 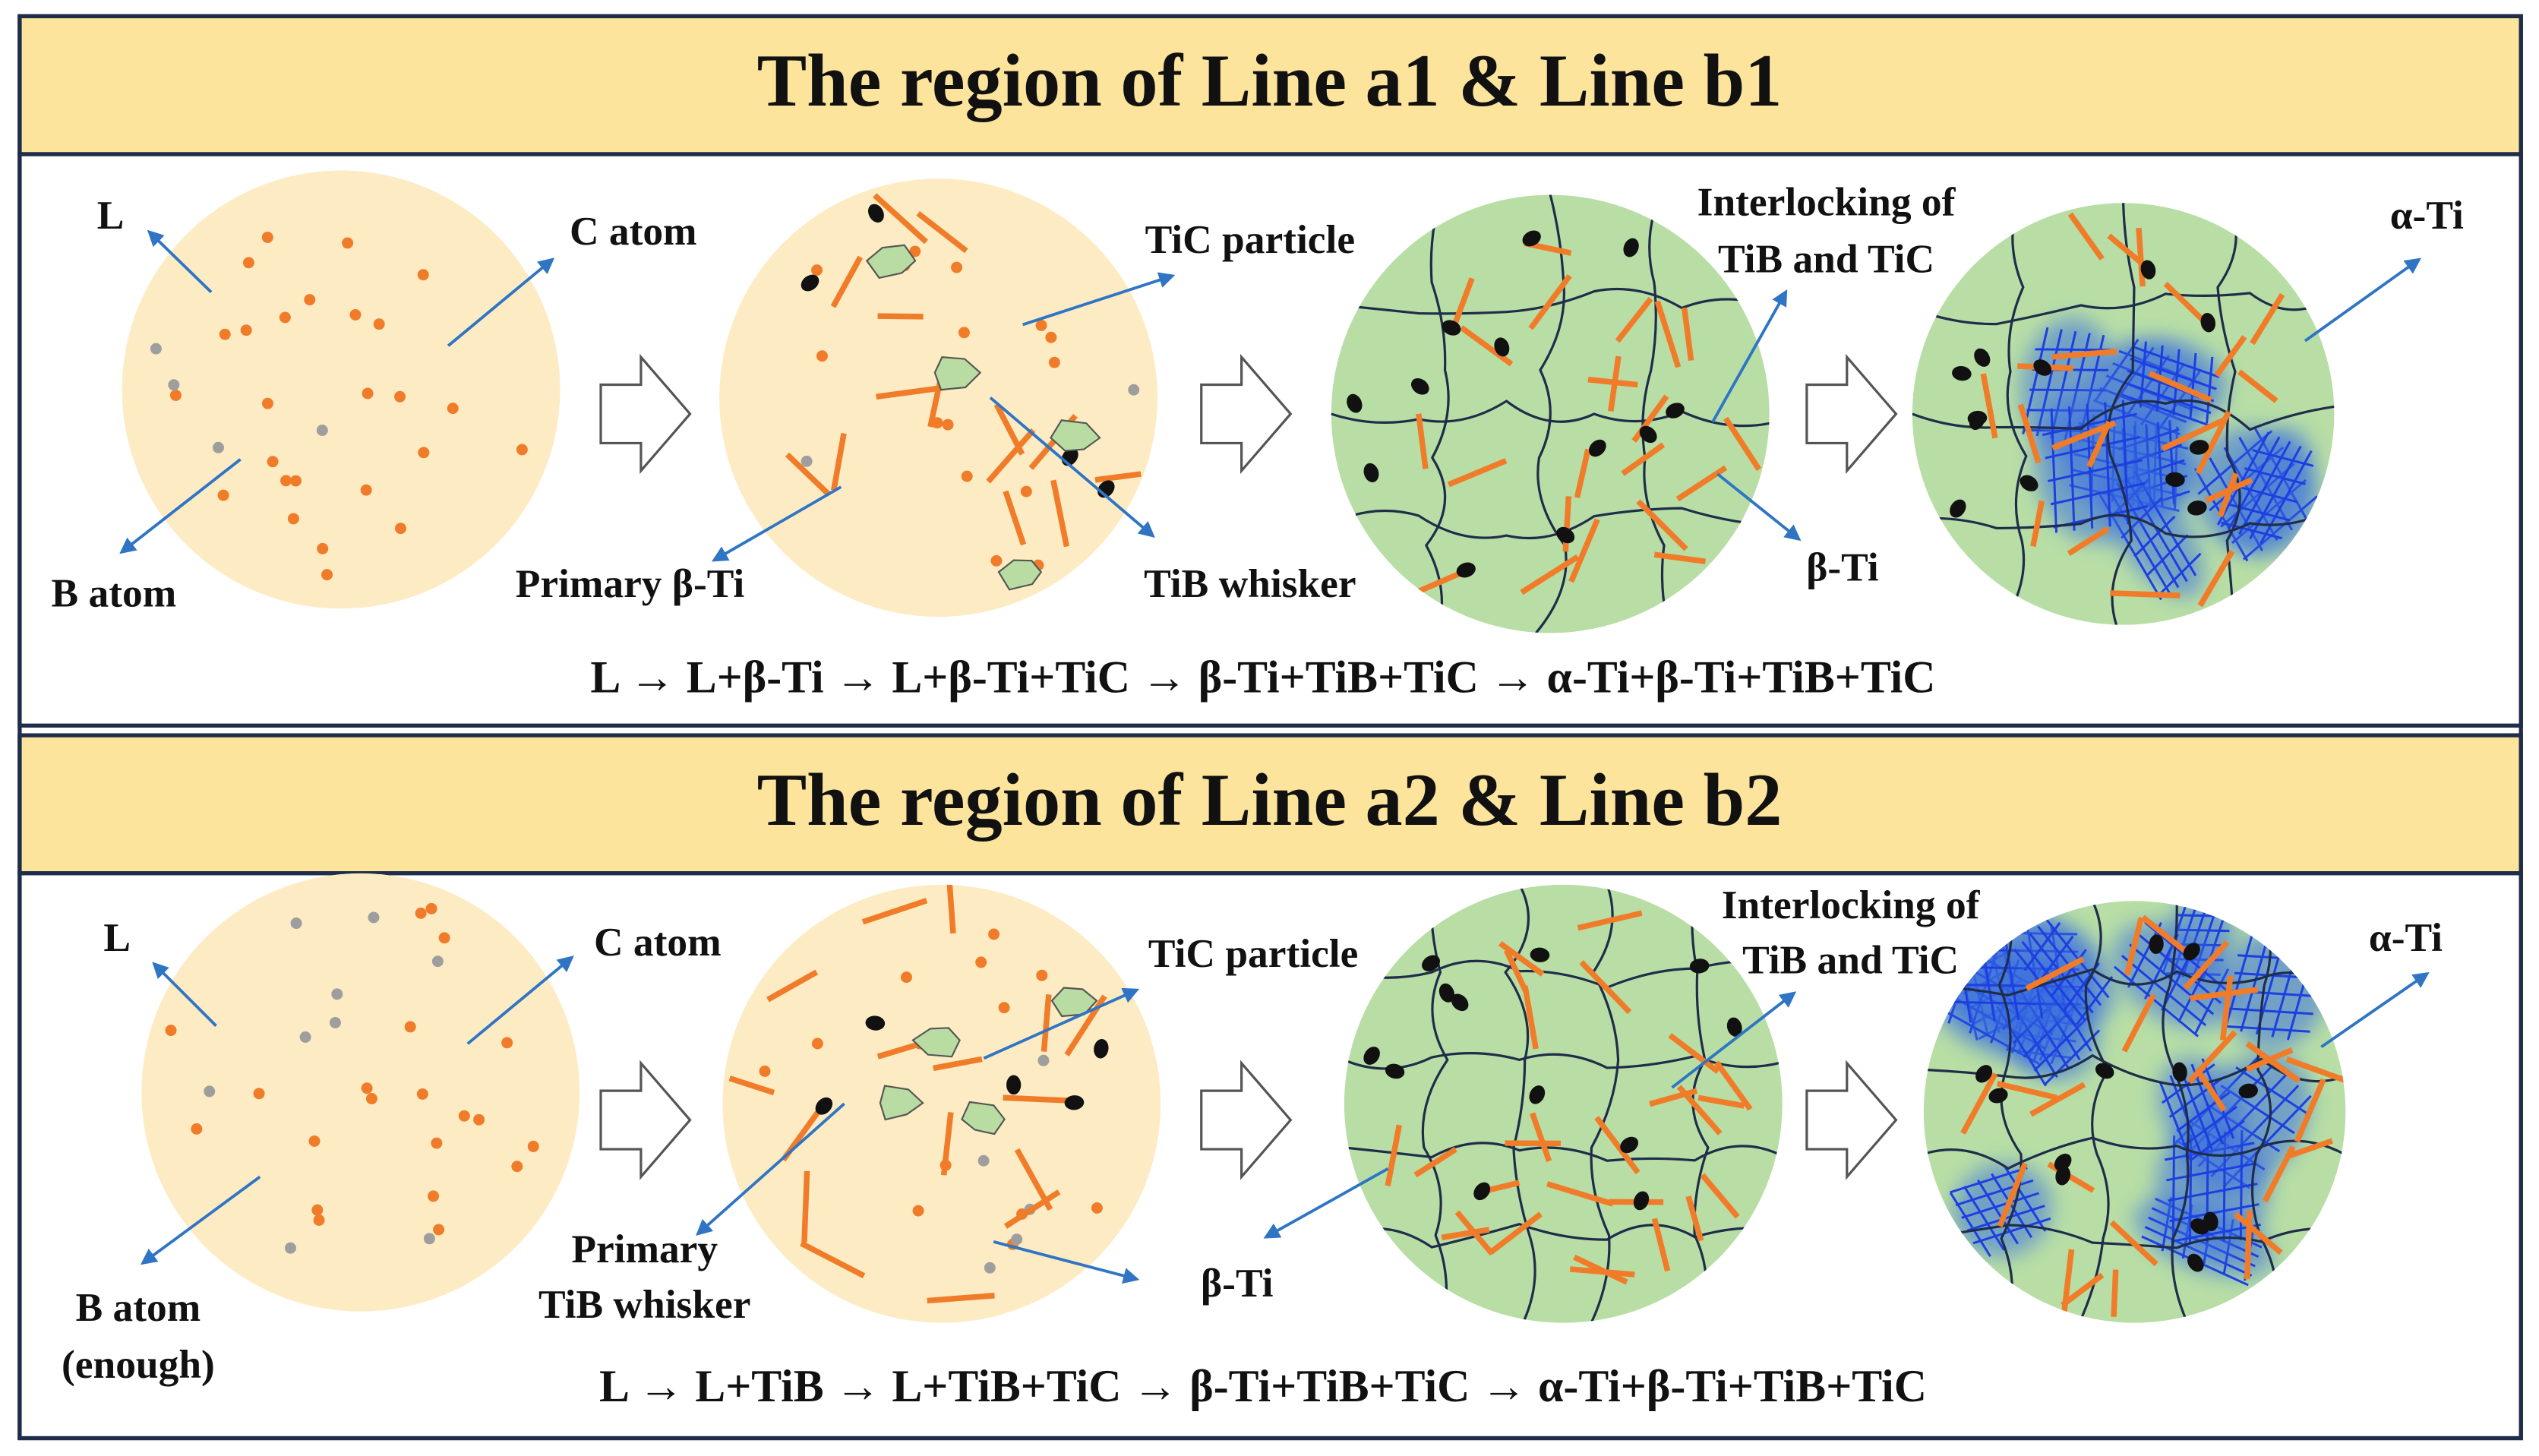 I want to click on label: L, so click(x=111, y=215).